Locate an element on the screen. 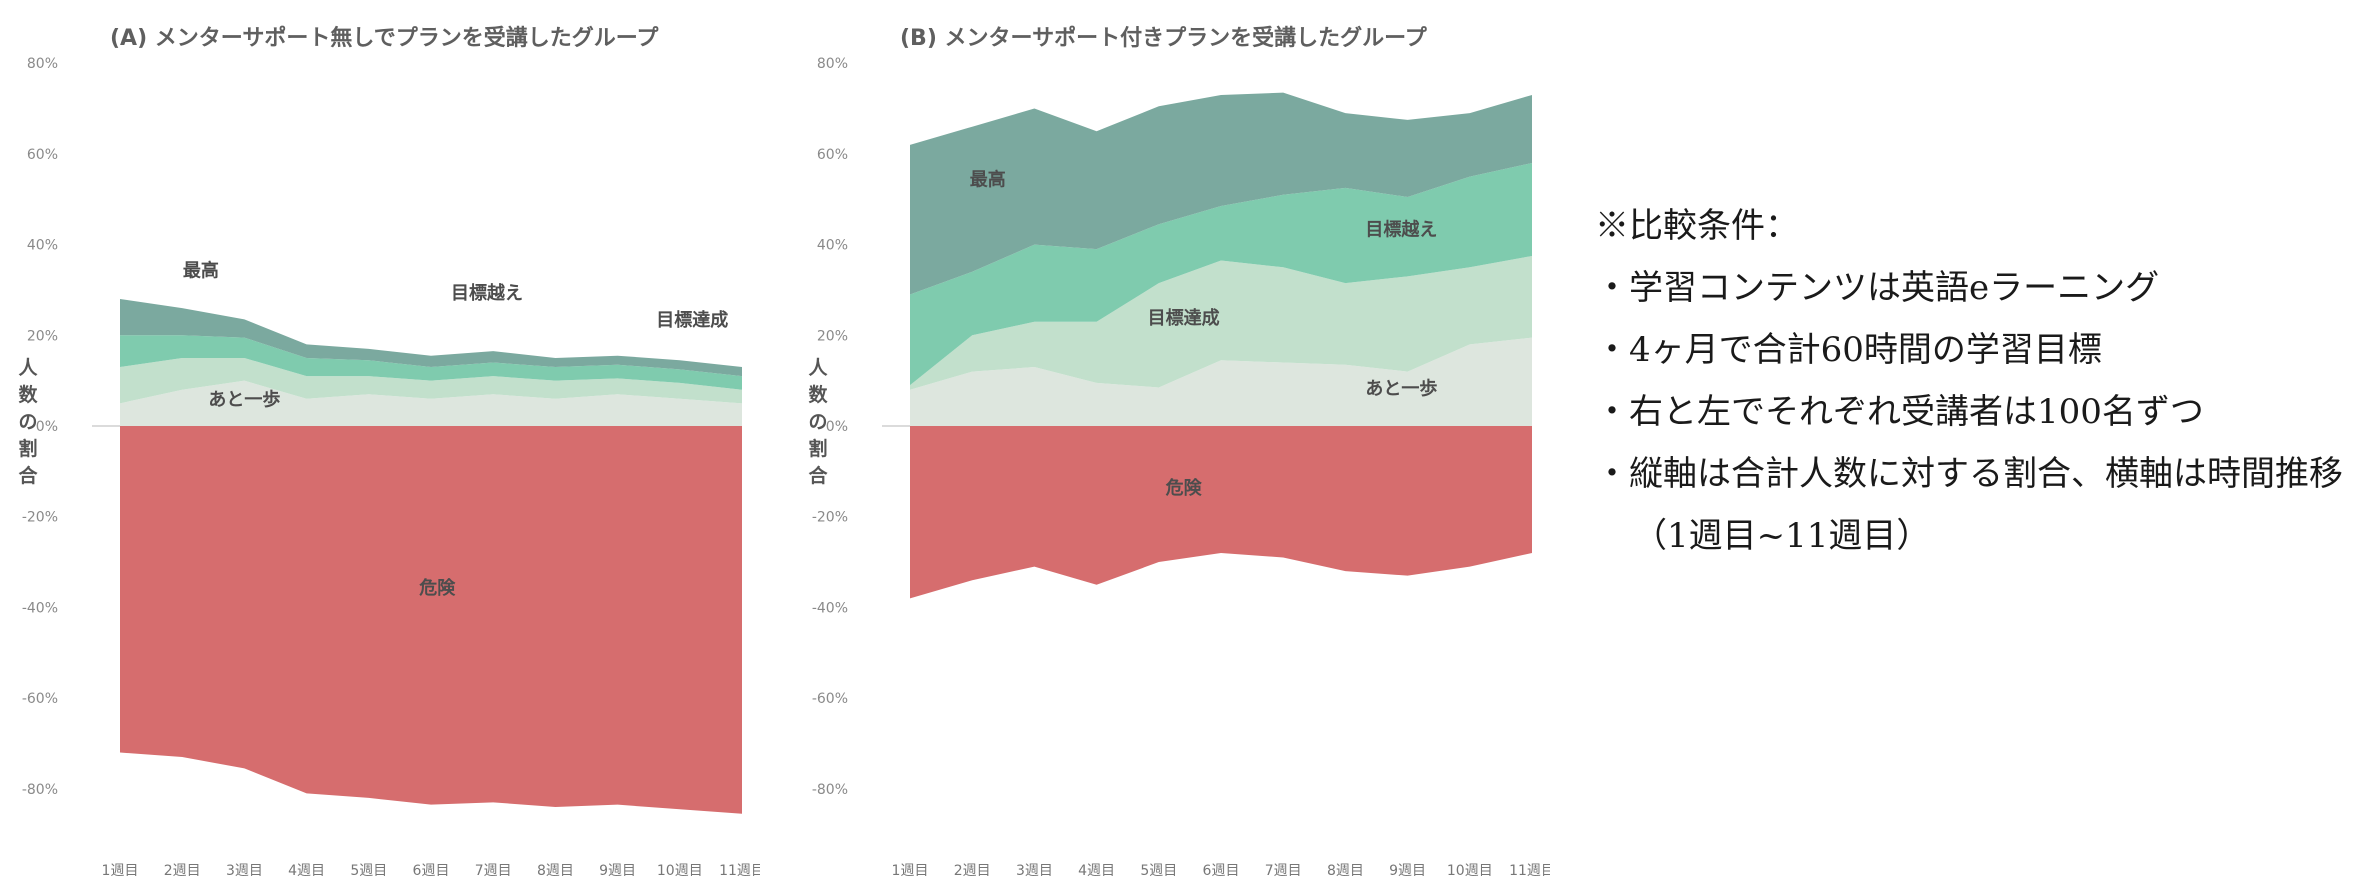 This screenshot has width=2365, height=890. y-axis-label-b: 人数の割合 is located at coordinates (818, 422).